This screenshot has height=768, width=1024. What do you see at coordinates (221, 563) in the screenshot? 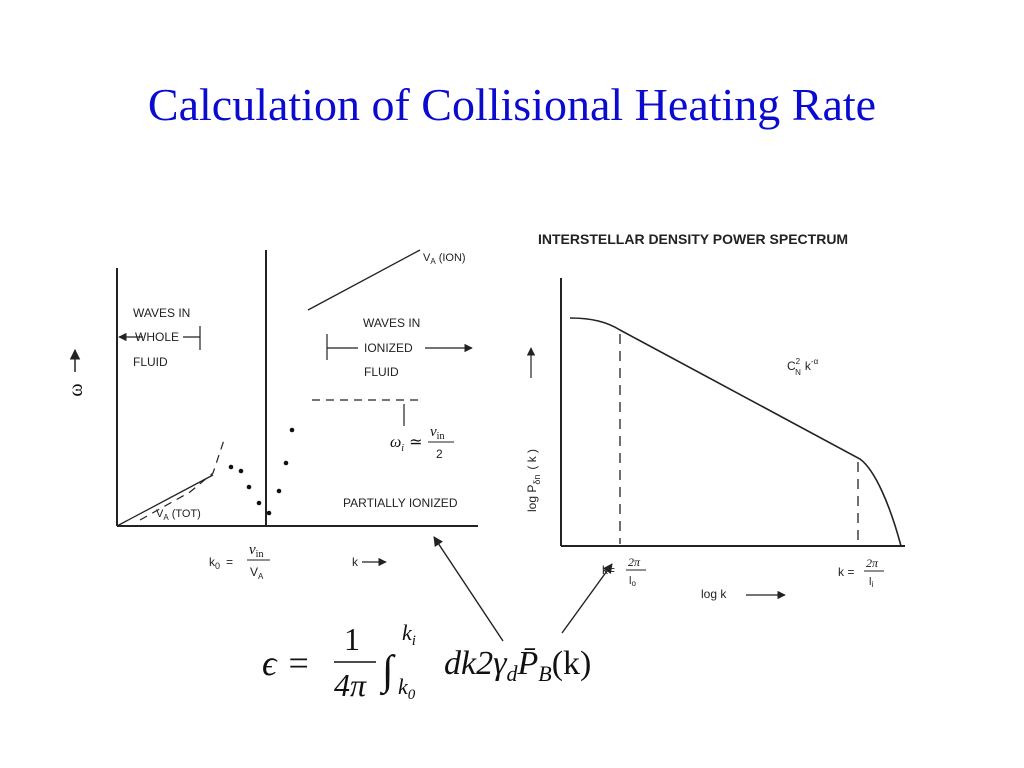
I see `svg-text:k0=: k0 =` at bounding box center [221, 563].